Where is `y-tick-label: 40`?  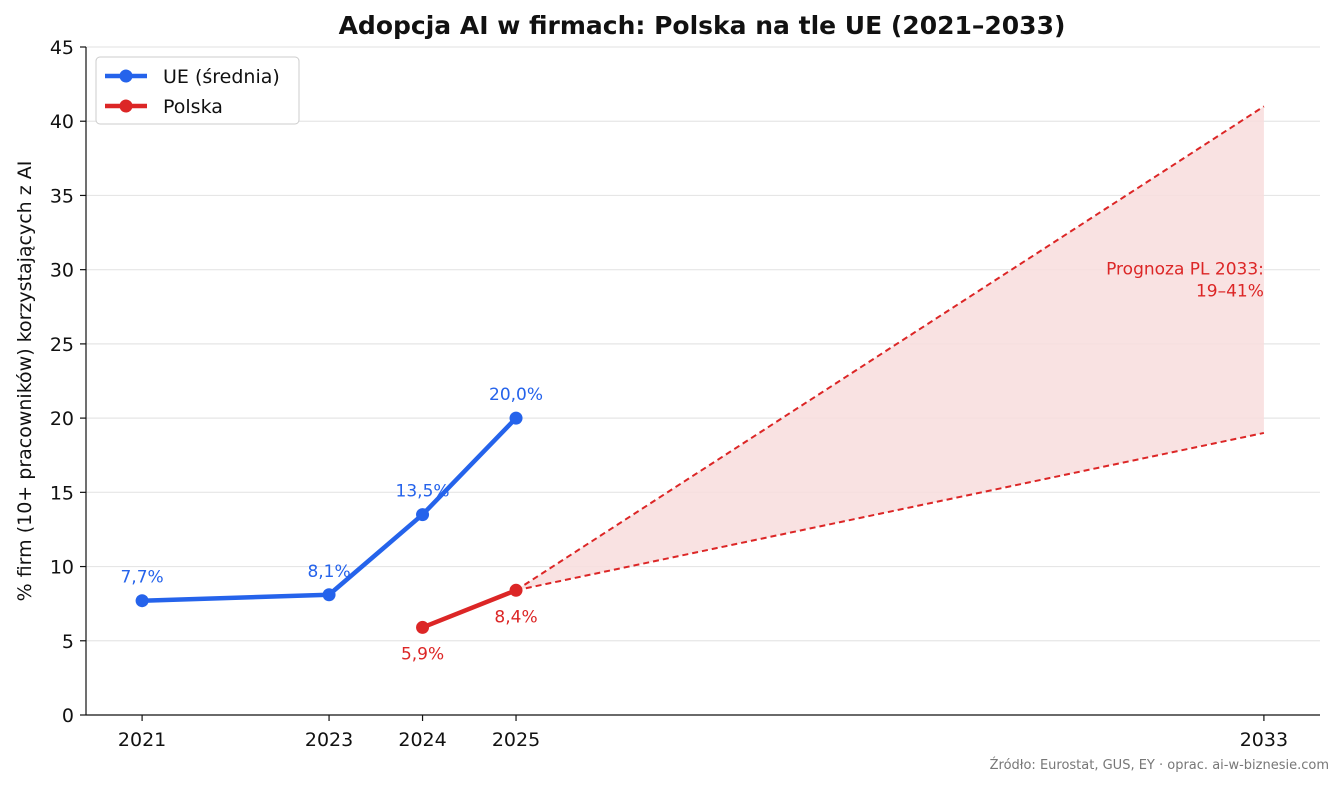
y-tick-label: 40 is located at coordinates (62, 122).